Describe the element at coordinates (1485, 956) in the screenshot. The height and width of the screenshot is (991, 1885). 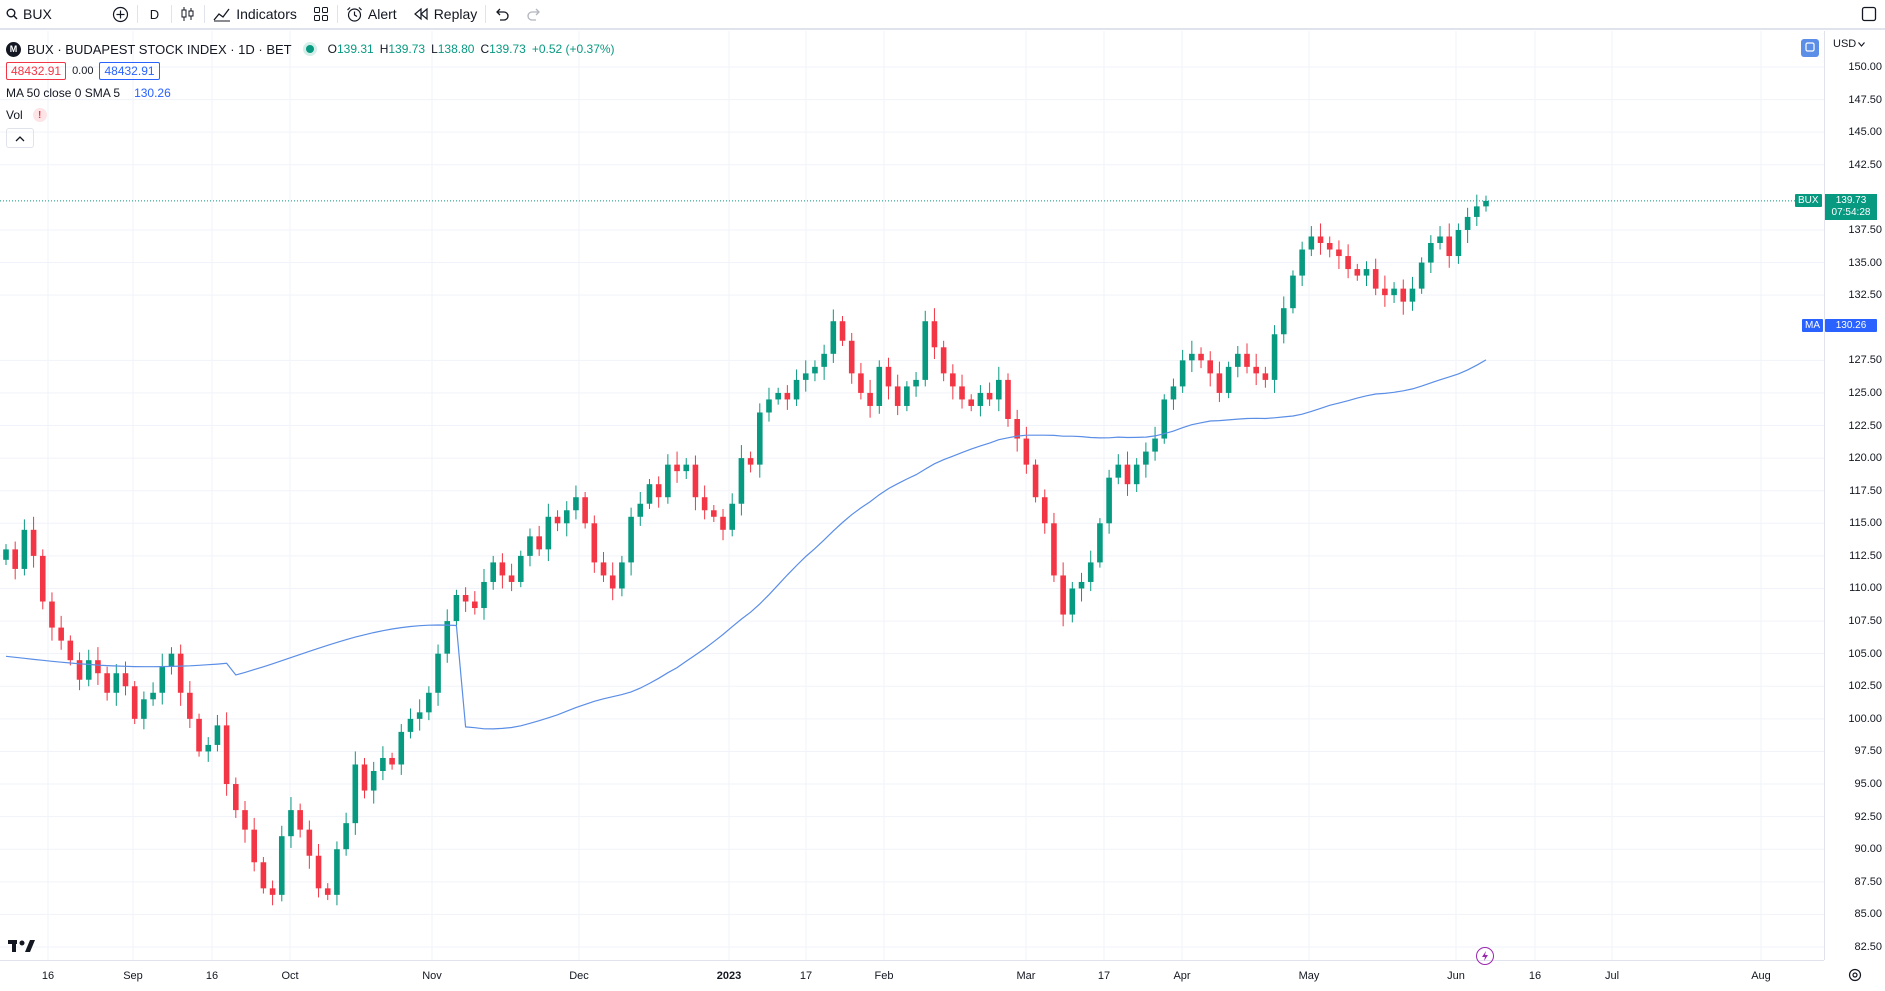
I see `lightning-icon` at that location.